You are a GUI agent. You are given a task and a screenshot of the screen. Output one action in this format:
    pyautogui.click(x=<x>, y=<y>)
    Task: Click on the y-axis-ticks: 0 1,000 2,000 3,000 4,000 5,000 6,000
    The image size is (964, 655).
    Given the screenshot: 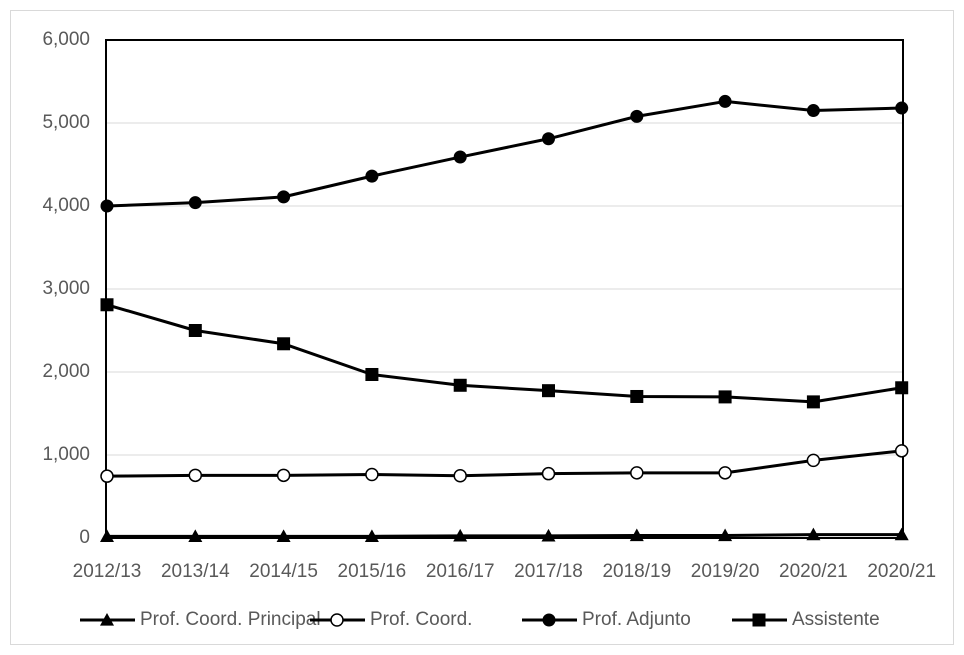 What is the action you would take?
    pyautogui.click(x=66, y=288)
    